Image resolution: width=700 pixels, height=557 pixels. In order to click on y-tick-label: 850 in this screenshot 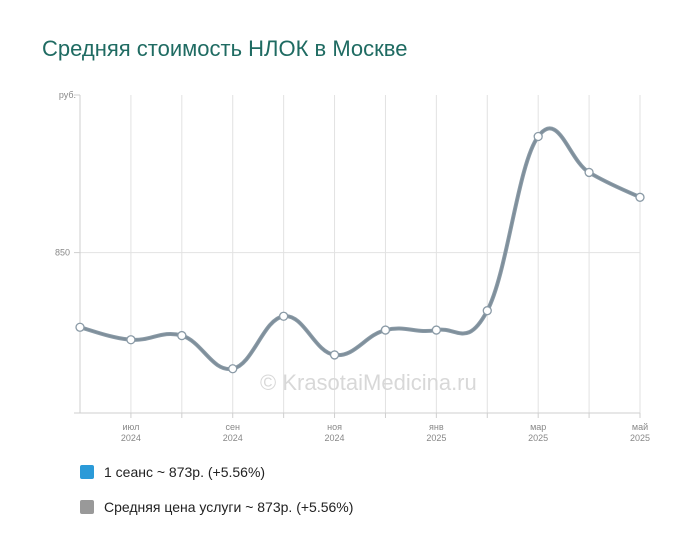, I will do `click(62, 253)`.